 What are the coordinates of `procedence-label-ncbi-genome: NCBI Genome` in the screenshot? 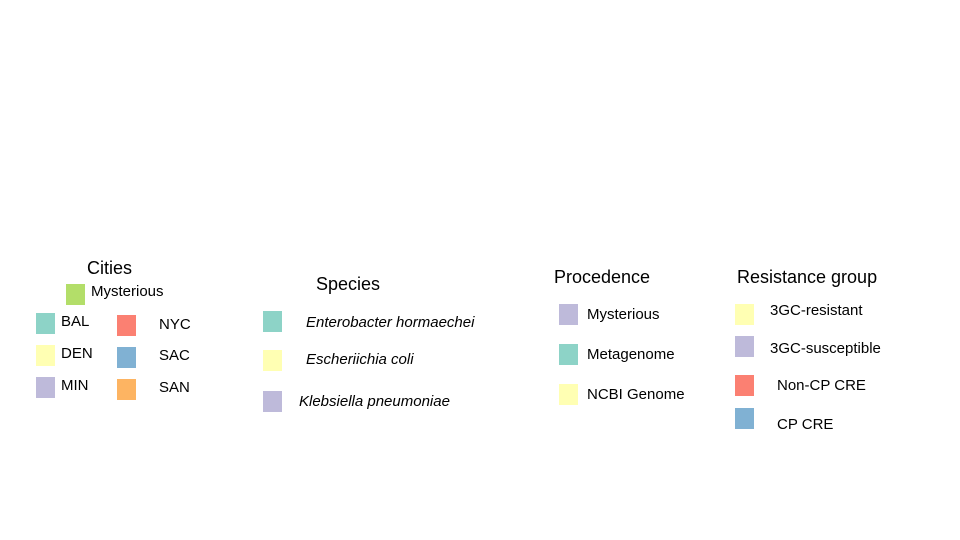 It's located at (636, 394).